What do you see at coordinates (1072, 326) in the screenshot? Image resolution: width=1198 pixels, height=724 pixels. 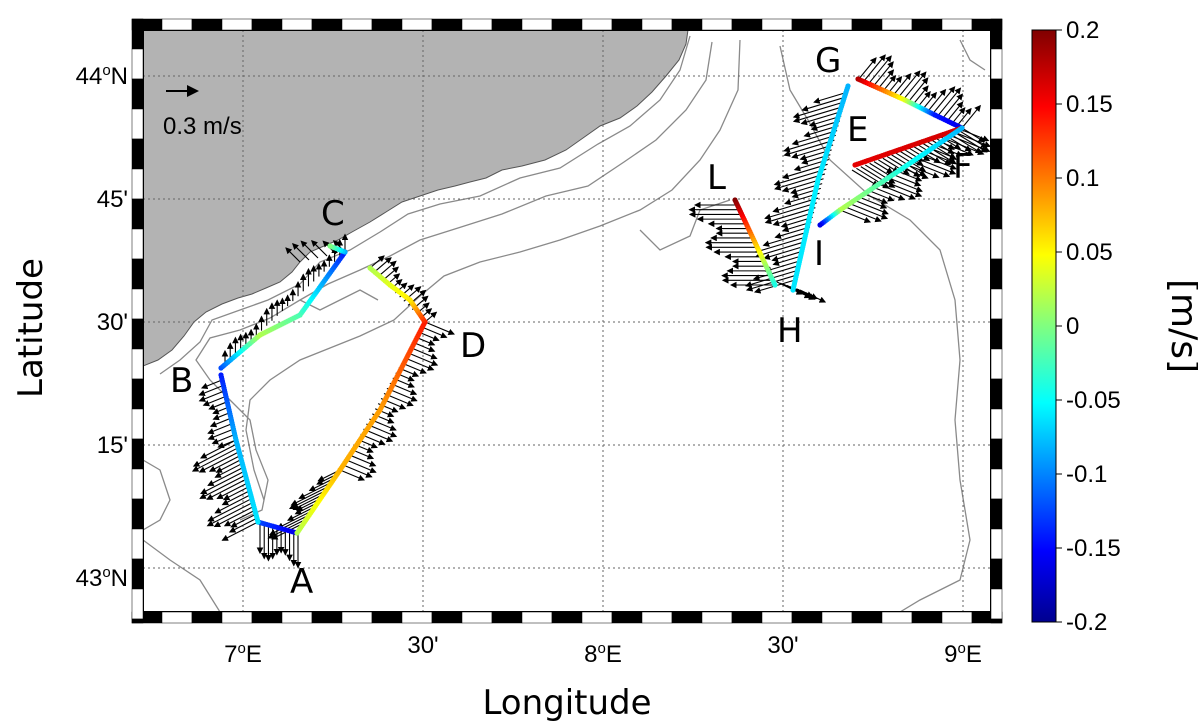 I see `colorbar-tick-label: 0` at bounding box center [1072, 326].